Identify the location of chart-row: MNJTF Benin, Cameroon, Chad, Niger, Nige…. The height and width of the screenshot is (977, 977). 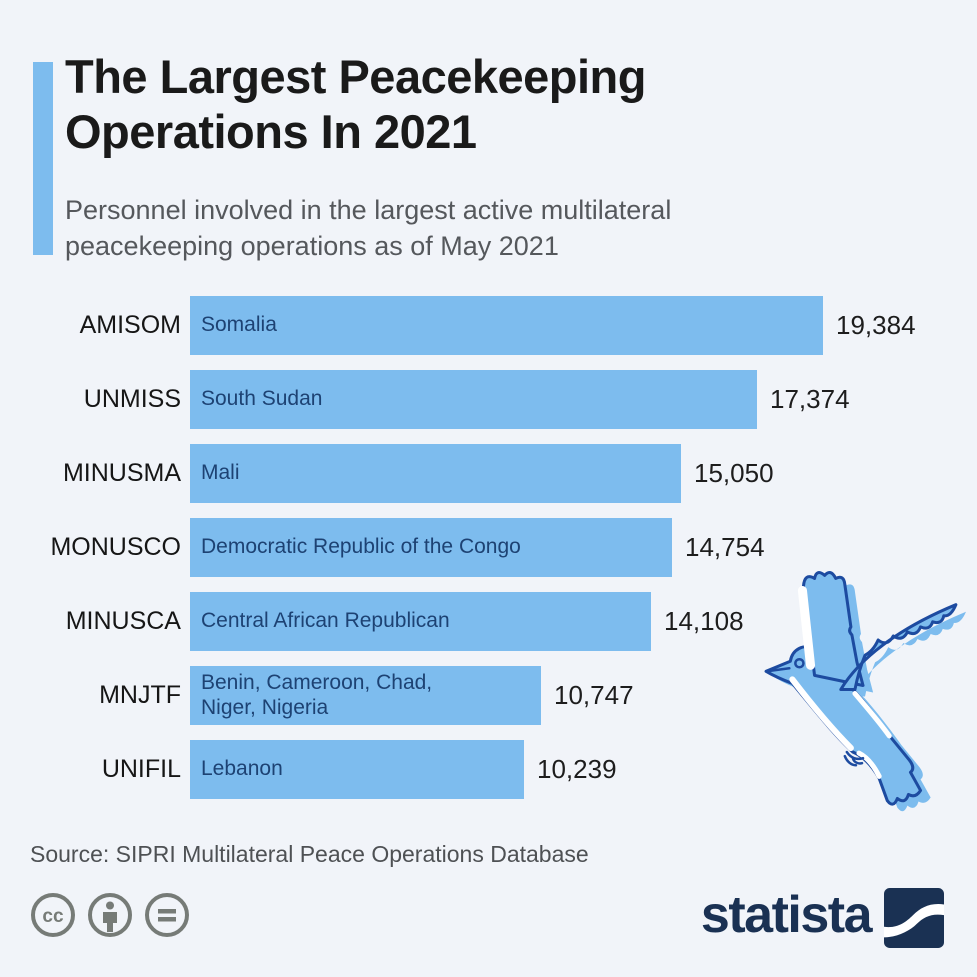
(488, 695).